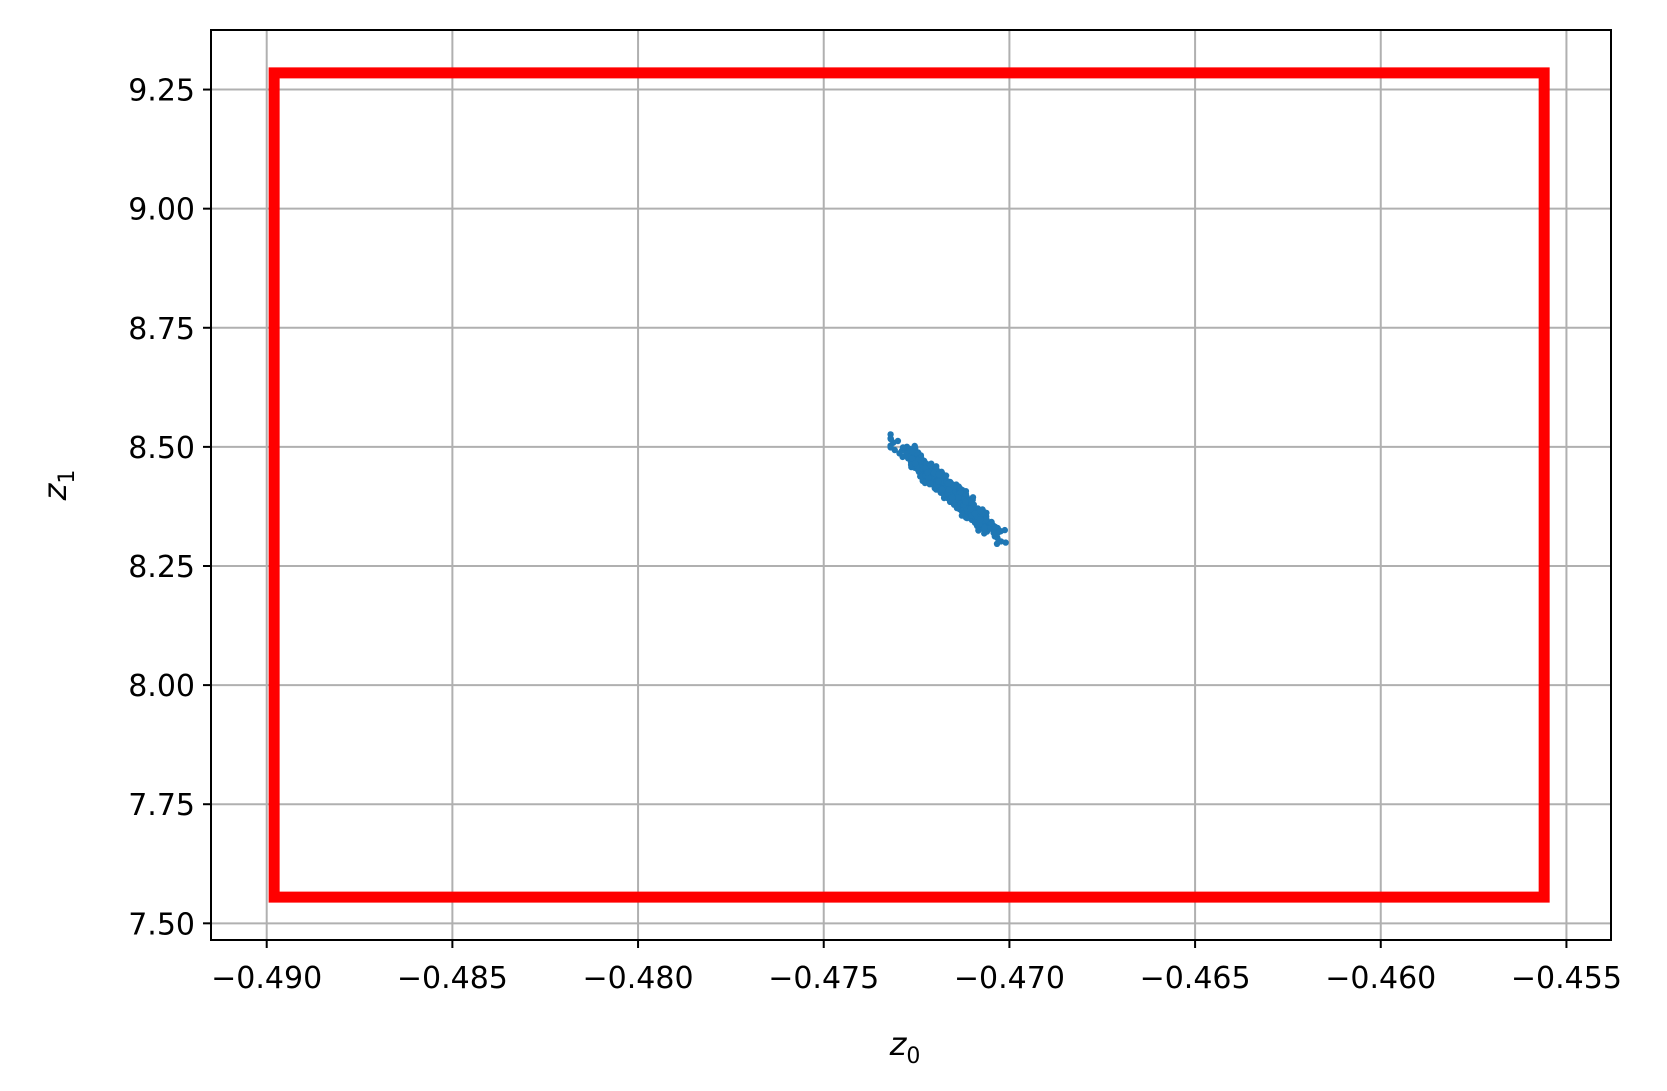 The width and height of the screenshot is (1667, 1091). I want to click on x-tick-label: −0.485, so click(452, 978).